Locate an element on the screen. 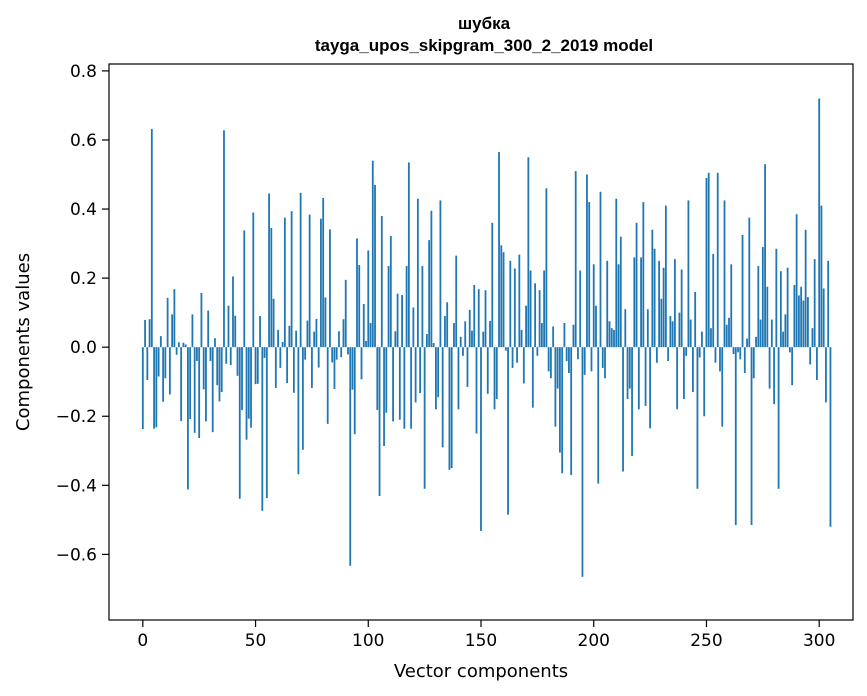 The width and height of the screenshot is (867, 696). chart-title-line-2: tayga_upos_skipgram_300_2_2019 model is located at coordinates (484, 45).